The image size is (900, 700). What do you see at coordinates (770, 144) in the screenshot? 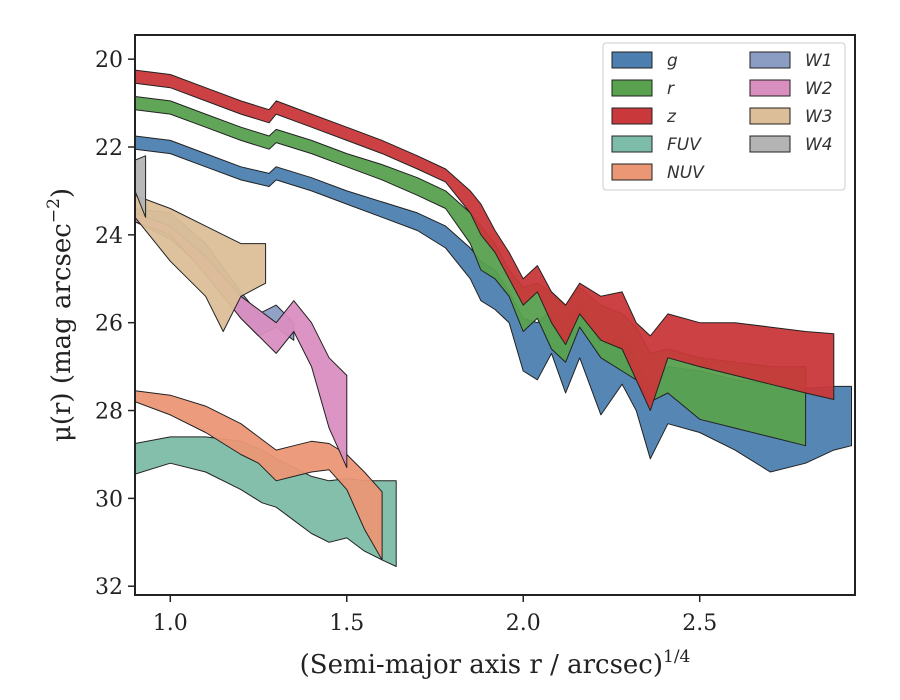
I see `legend-swatch-w4` at bounding box center [770, 144].